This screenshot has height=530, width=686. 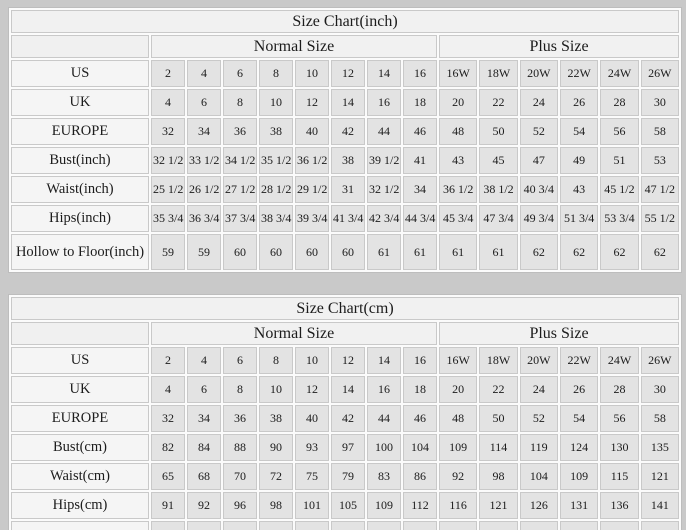 I want to click on size-value-cell: 121, so click(x=659, y=476).